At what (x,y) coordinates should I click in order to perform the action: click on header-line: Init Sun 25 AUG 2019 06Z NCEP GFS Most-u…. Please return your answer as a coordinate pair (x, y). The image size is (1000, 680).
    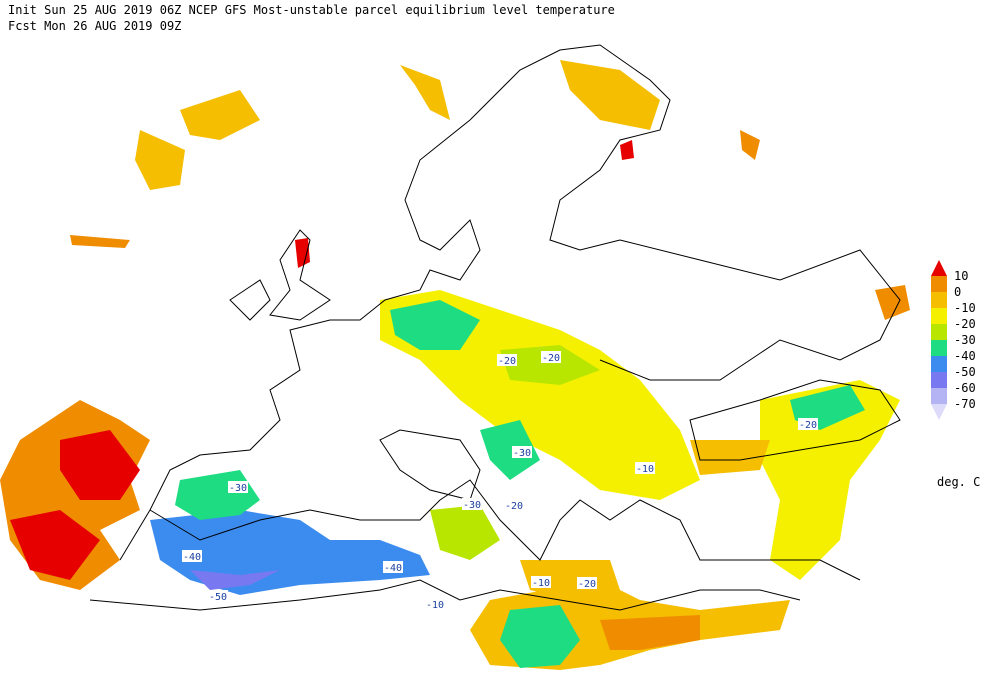
    Looking at the image, I should click on (311, 10).